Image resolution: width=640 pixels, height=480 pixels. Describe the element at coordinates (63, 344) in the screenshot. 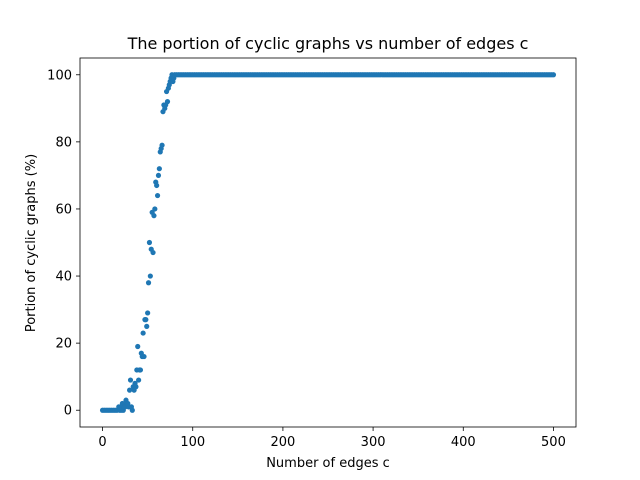

I see `y-tick-label: 20` at that location.